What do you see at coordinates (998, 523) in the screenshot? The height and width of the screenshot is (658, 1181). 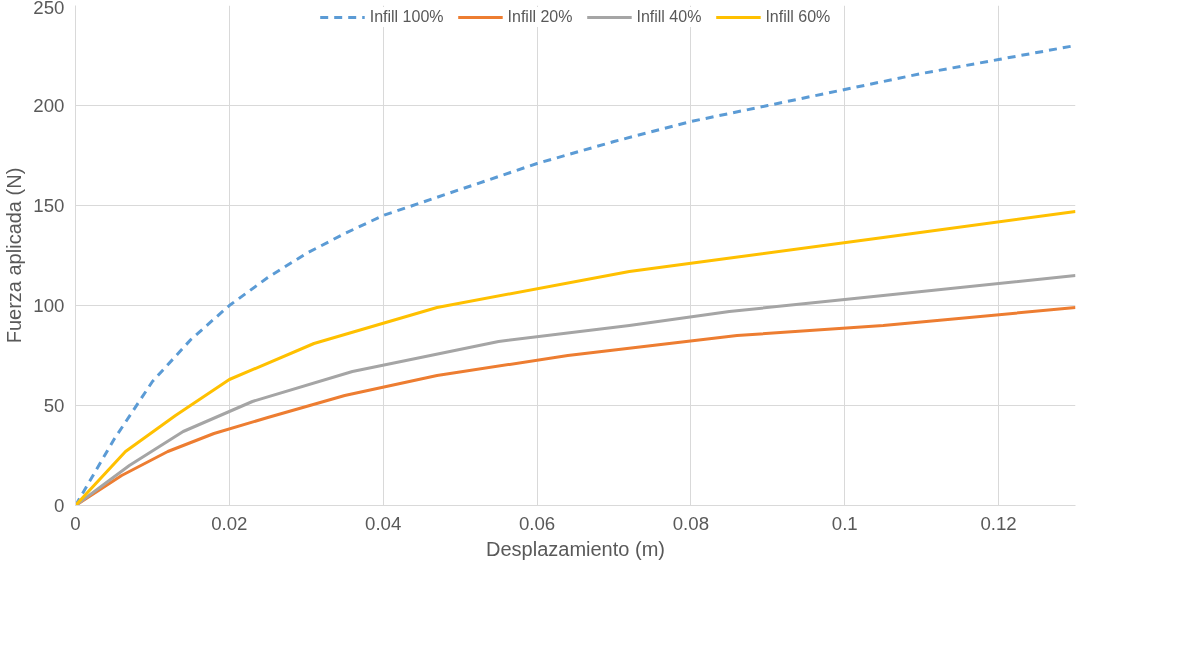 I see `x-tick-label: 0.12` at bounding box center [998, 523].